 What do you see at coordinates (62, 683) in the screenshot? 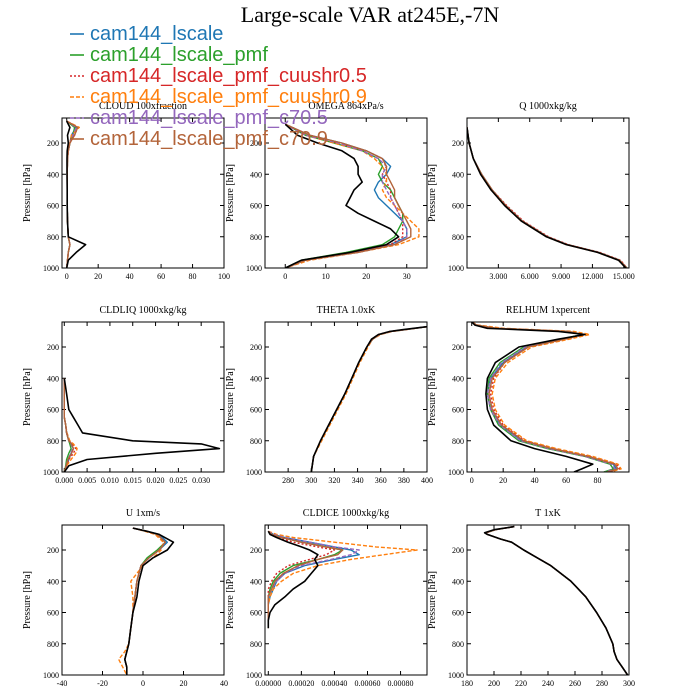
I see `x-tick-label: -40` at bounding box center [62, 683].